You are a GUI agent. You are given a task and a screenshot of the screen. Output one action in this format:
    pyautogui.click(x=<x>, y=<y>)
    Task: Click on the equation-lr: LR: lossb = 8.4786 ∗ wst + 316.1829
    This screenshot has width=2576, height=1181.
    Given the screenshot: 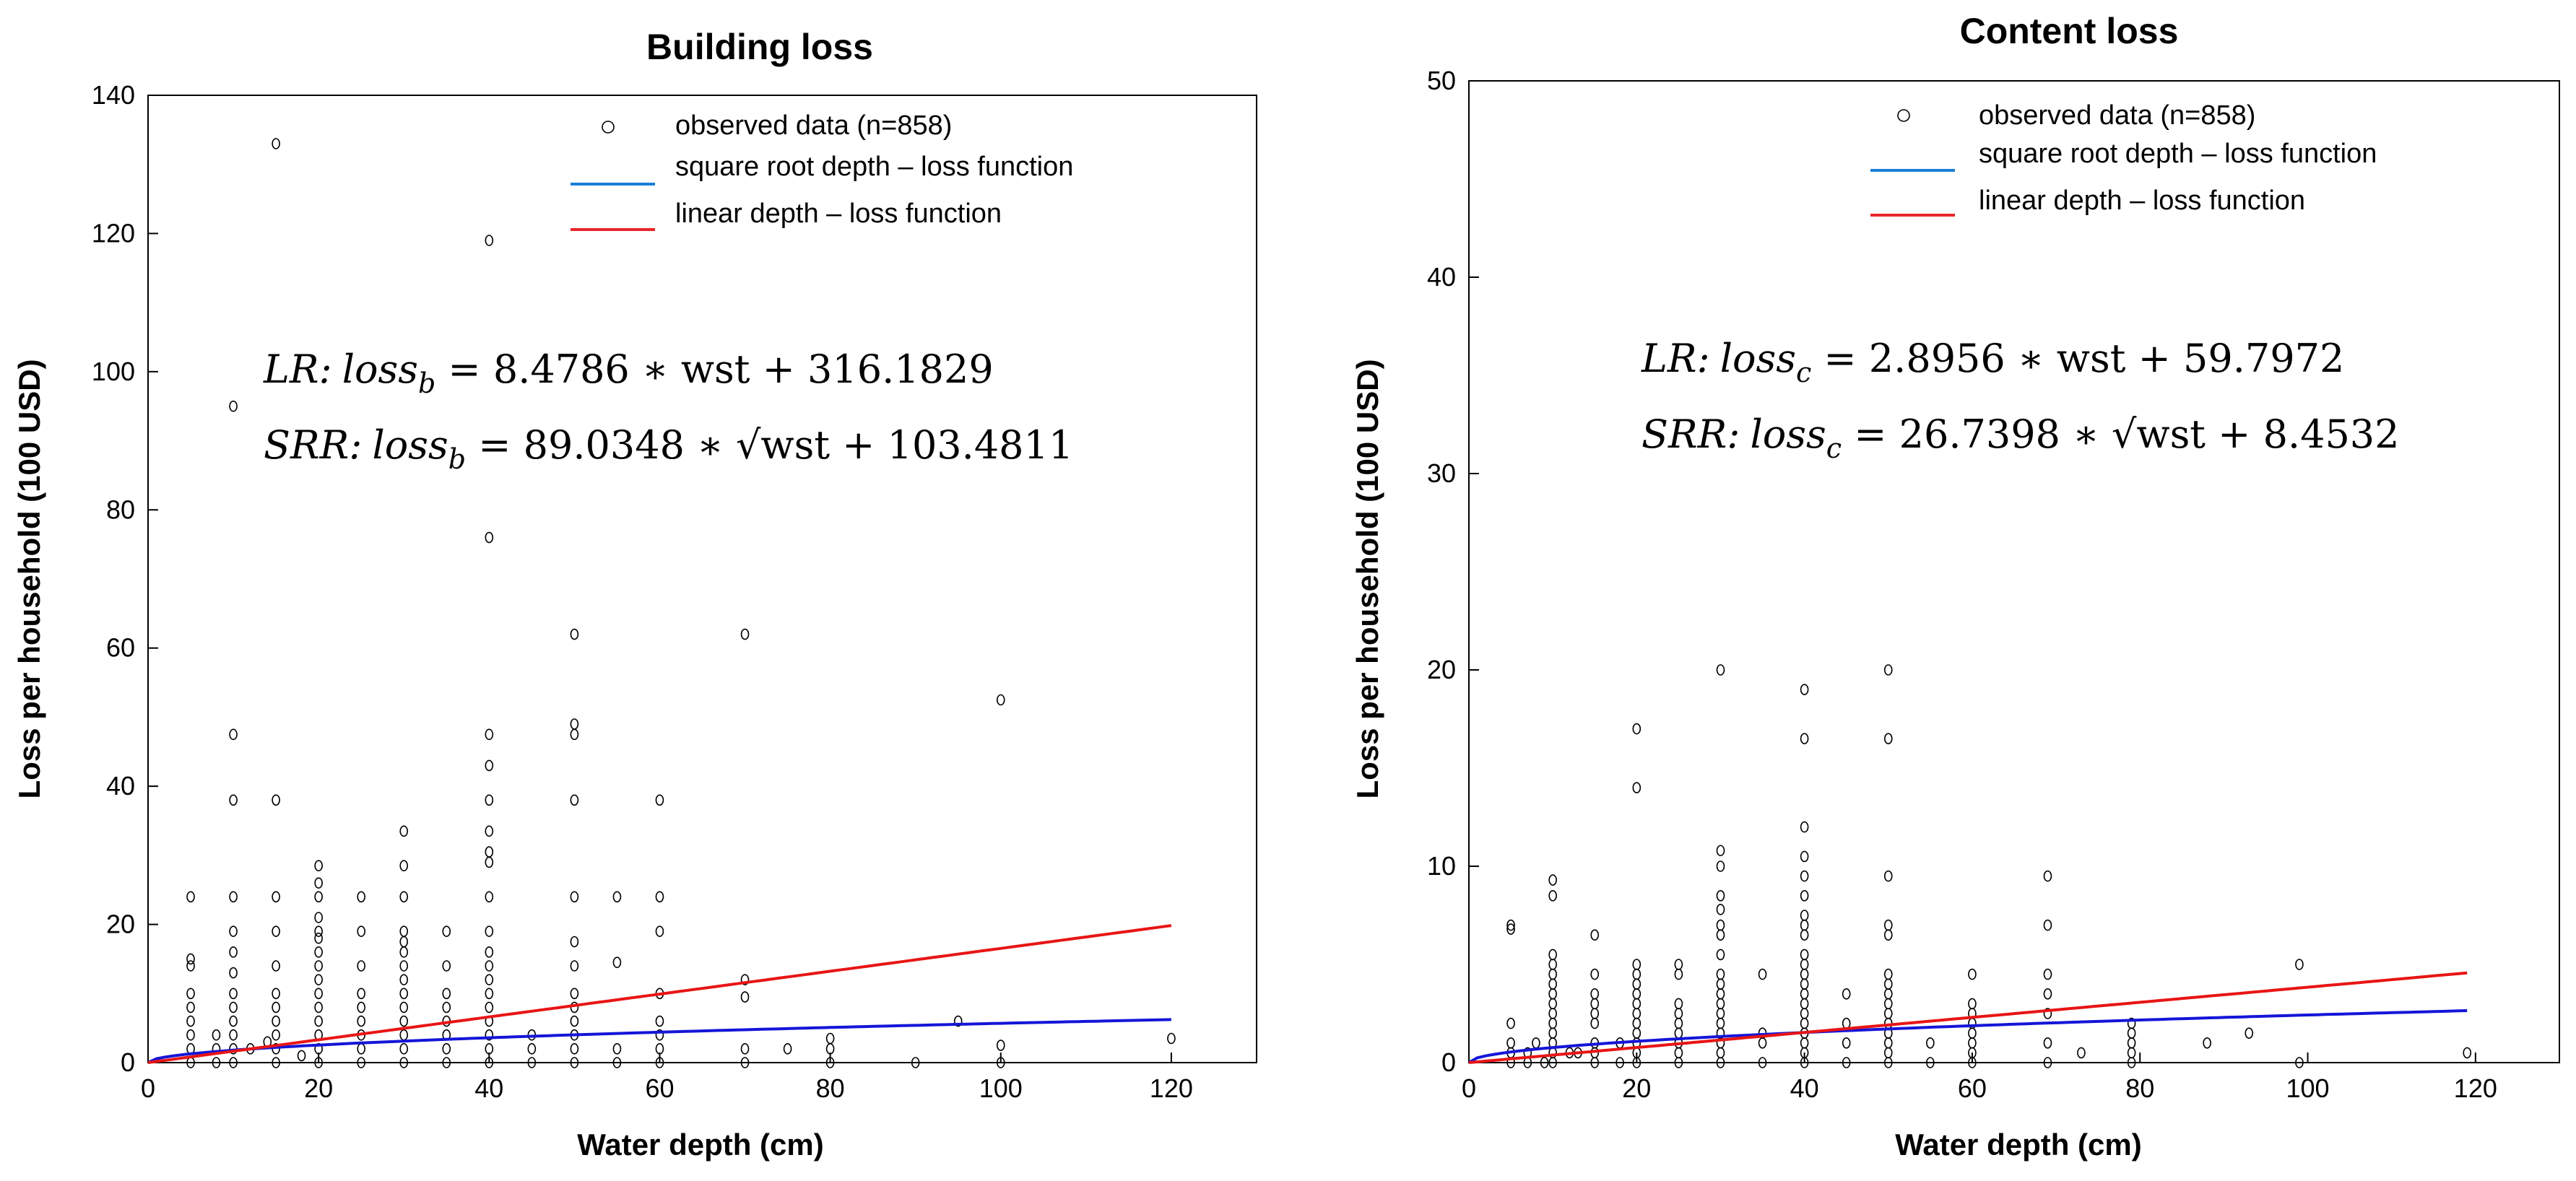 What is the action you would take?
    pyautogui.click(x=628, y=373)
    